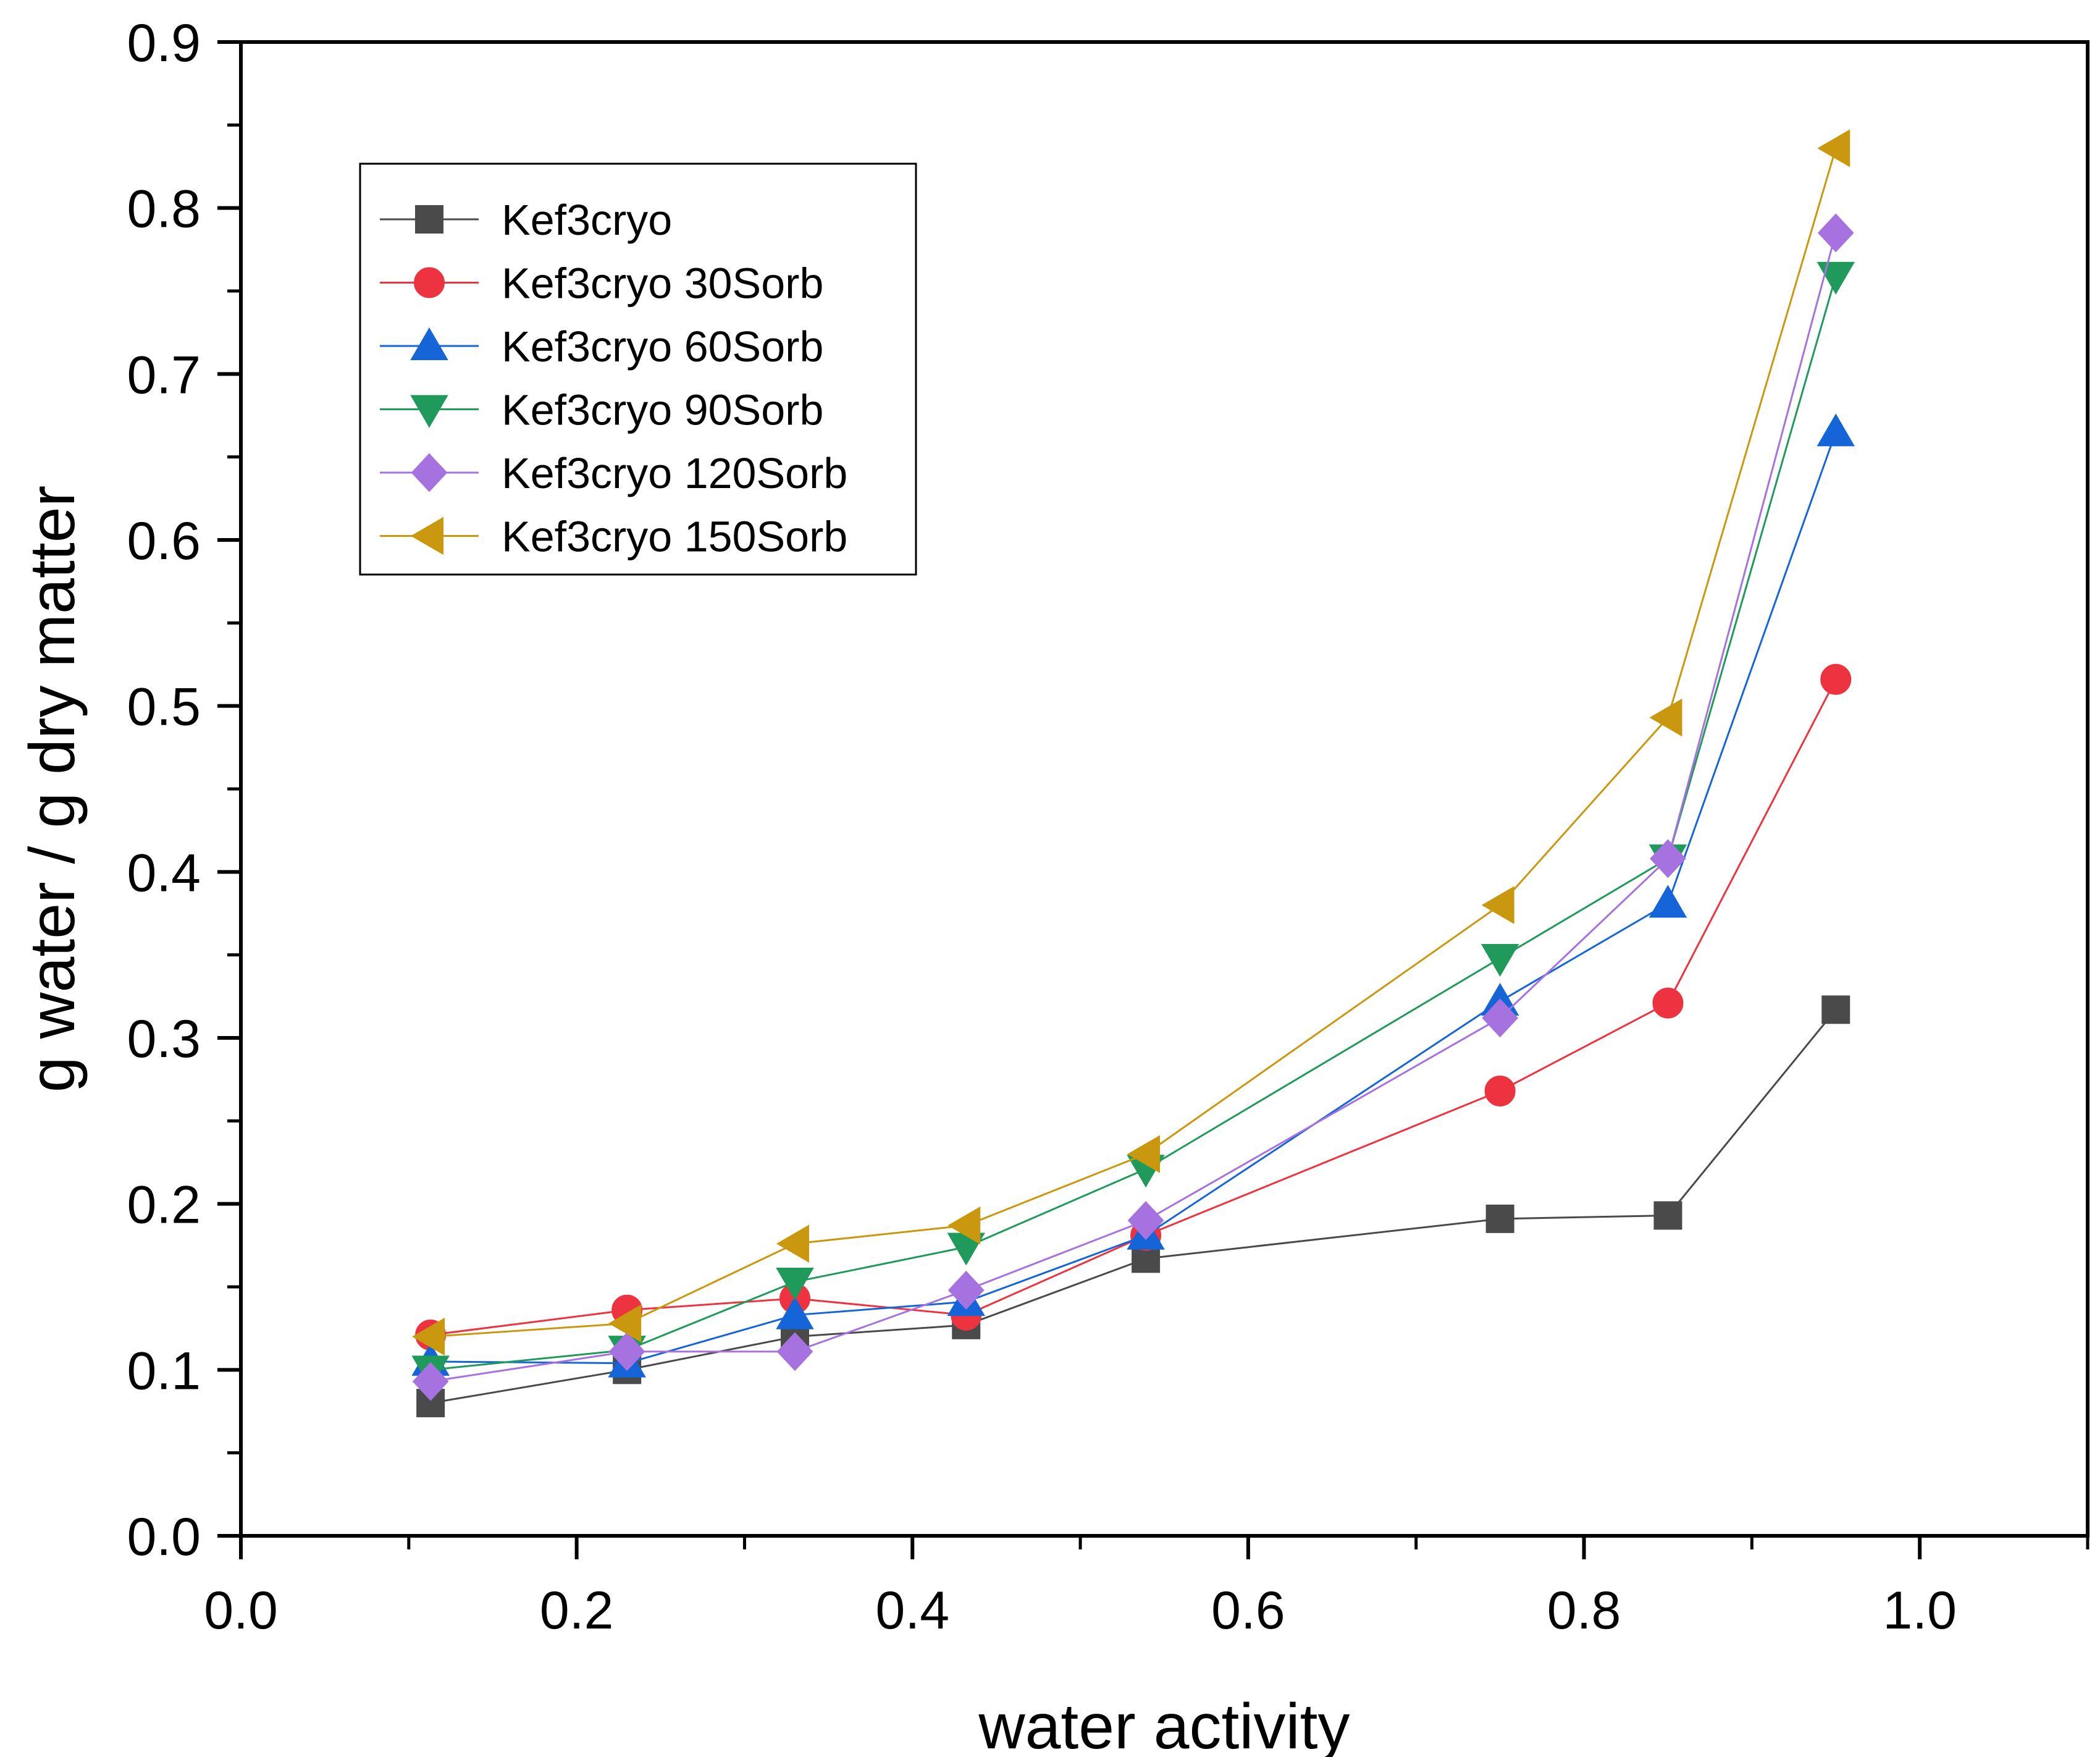  Describe the element at coordinates (164, 1371) in the screenshot. I see `y-tick-label: 0.1` at that location.